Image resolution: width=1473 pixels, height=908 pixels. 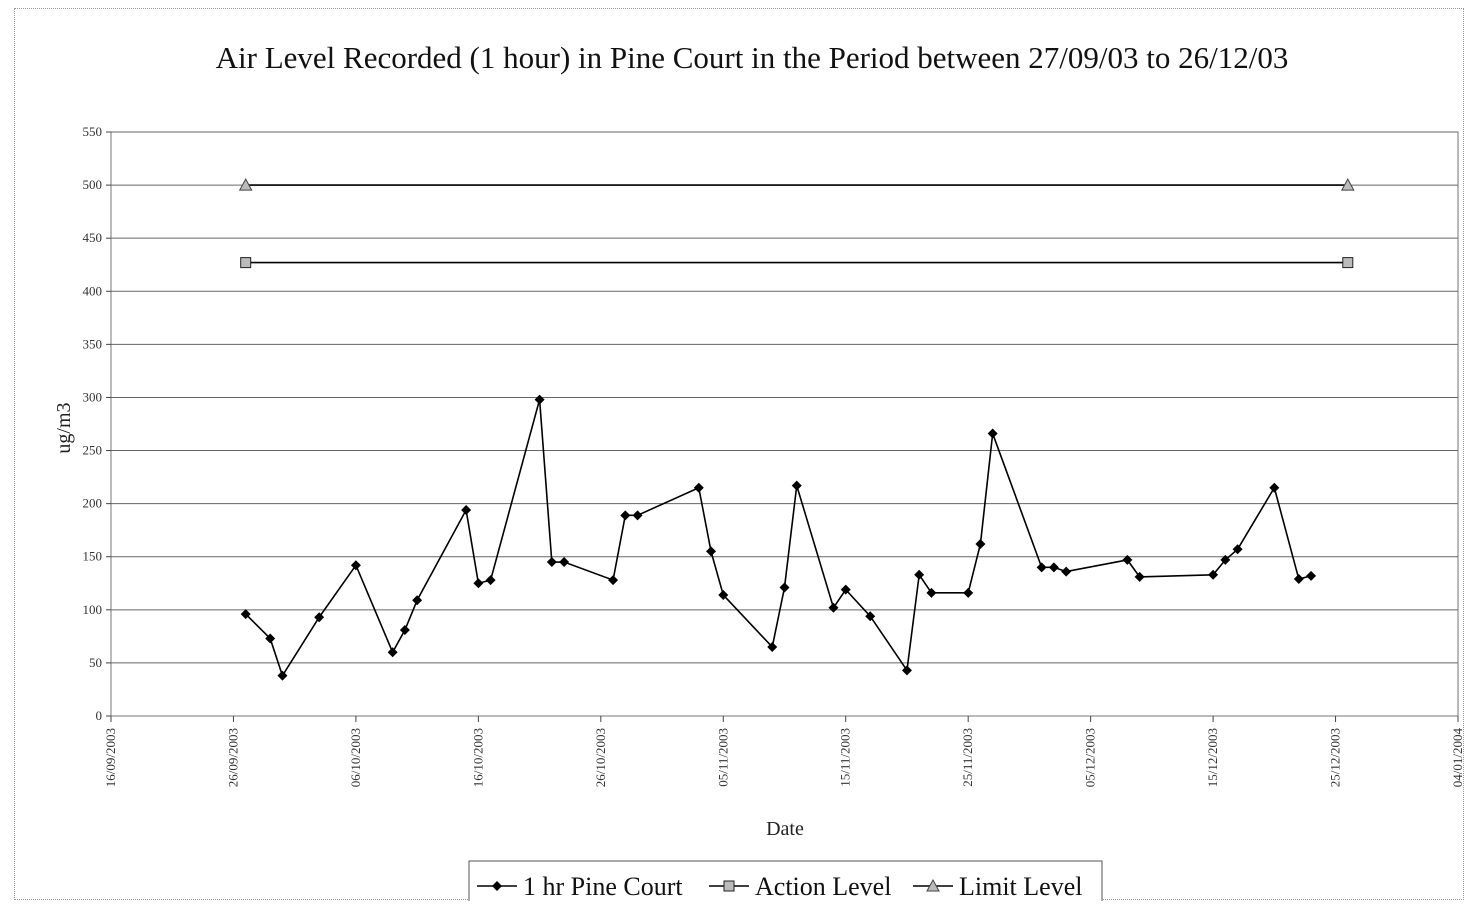 What do you see at coordinates (933, 885) in the screenshot?
I see `legend-triangle-marker` at bounding box center [933, 885].